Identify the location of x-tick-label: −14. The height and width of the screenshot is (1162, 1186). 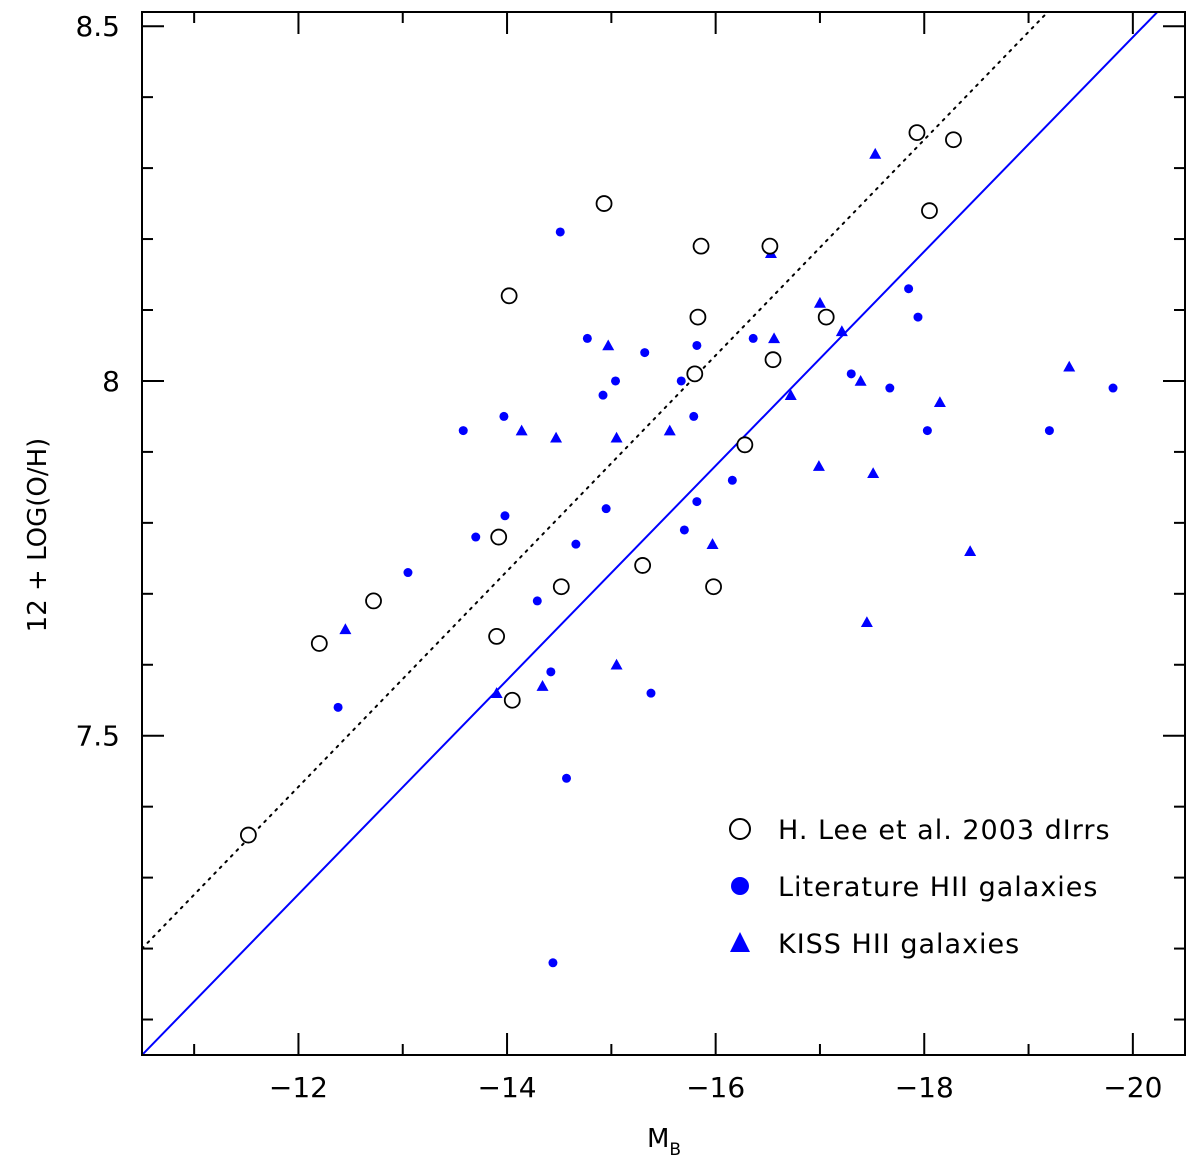
(507, 1087).